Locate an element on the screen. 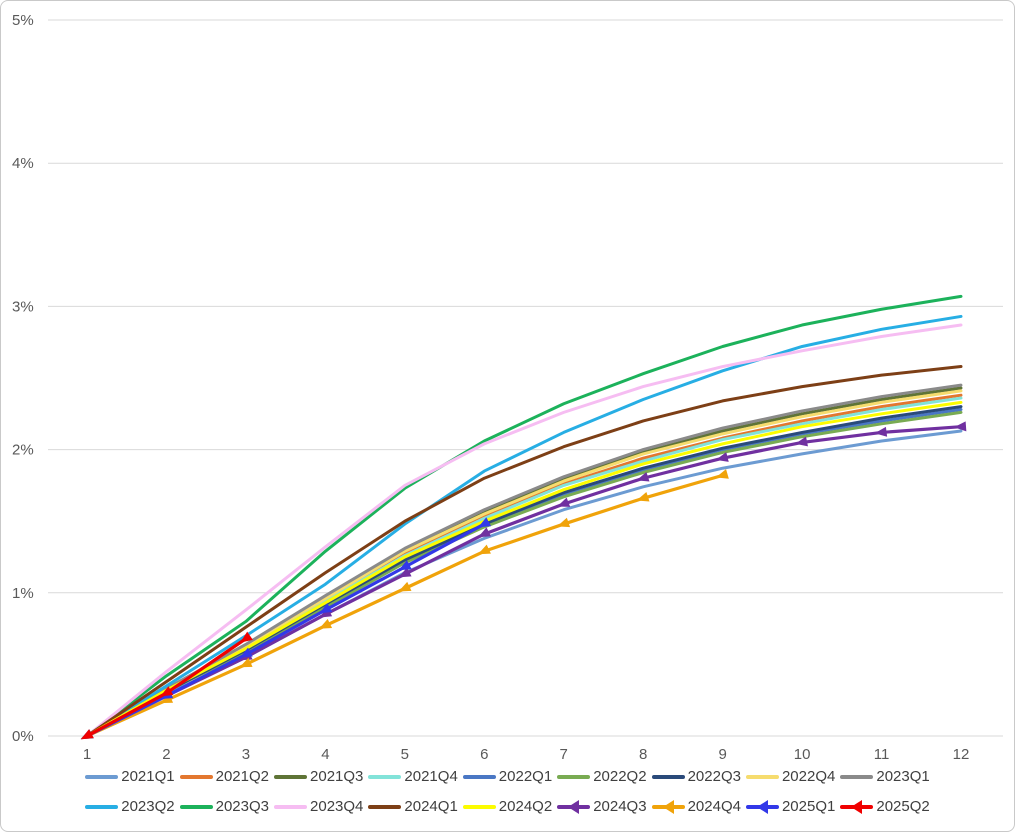 This screenshot has height=834, width=1017. legend-label: 2023Q4 is located at coordinates (337, 806).